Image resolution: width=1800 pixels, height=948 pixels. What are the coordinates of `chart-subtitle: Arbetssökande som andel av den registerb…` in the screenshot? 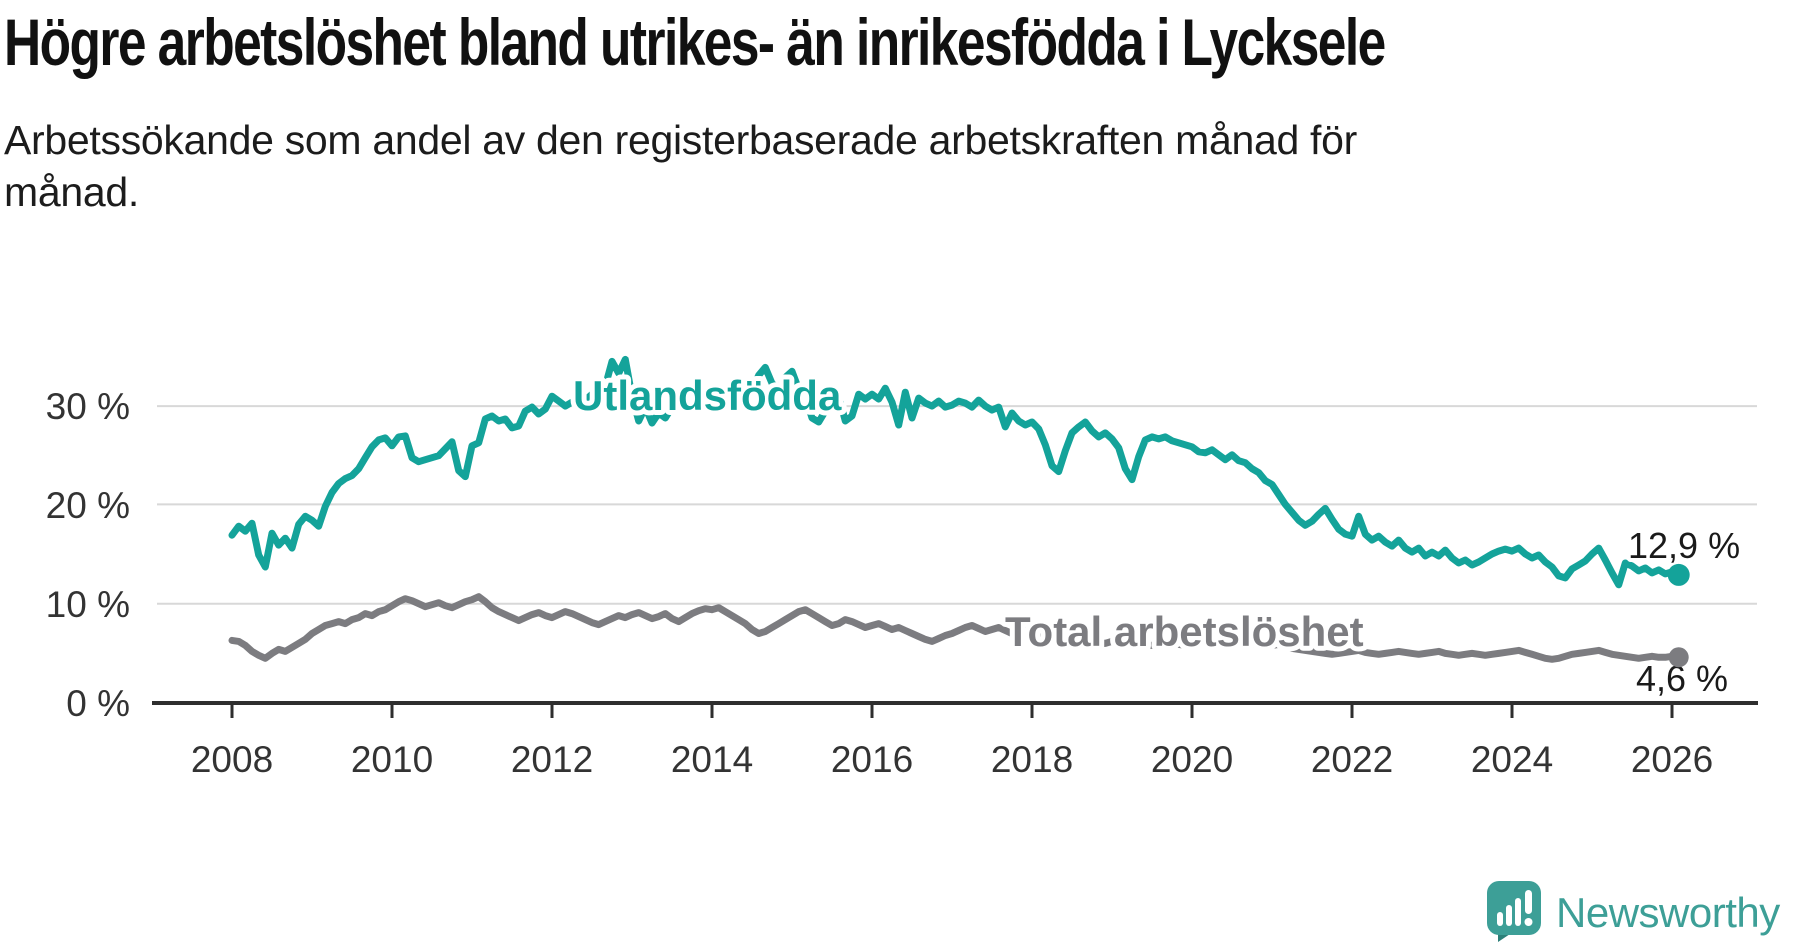 It's located at (680, 166).